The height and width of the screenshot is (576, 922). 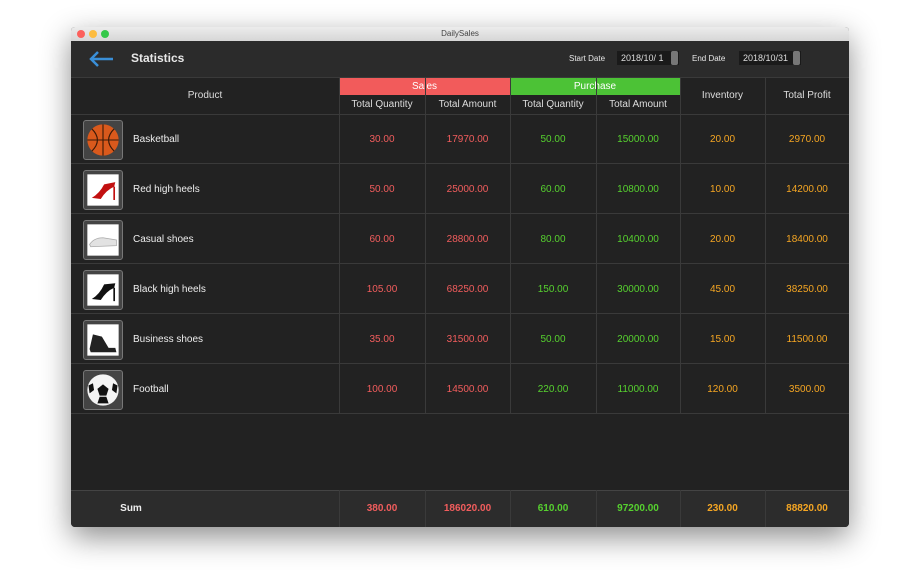 I want to click on table-cell: 18400.00, so click(x=807, y=239).